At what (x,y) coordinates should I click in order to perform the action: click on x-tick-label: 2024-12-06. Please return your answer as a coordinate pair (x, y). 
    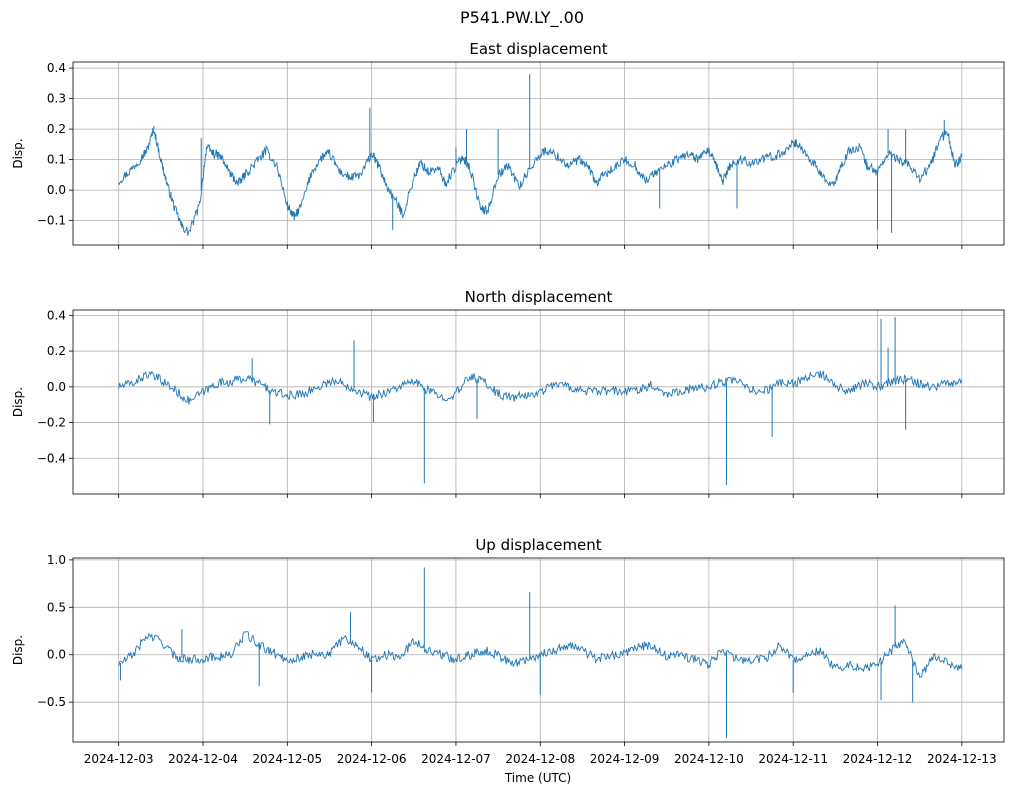
    Looking at the image, I should click on (372, 759).